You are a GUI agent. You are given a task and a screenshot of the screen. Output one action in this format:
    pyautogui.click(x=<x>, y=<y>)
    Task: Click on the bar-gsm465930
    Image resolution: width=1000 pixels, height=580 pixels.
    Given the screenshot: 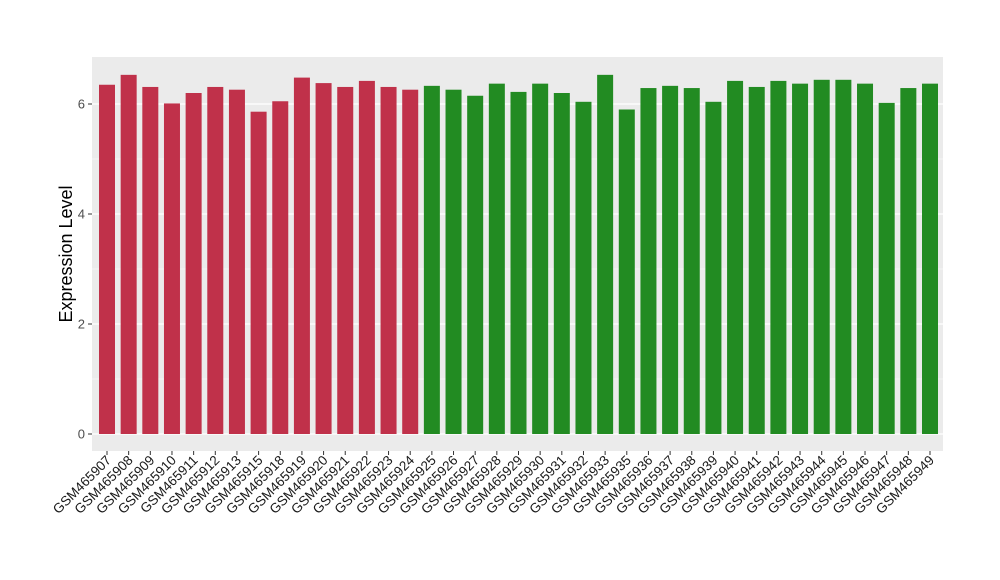 What is the action you would take?
    pyautogui.click(x=540, y=259)
    